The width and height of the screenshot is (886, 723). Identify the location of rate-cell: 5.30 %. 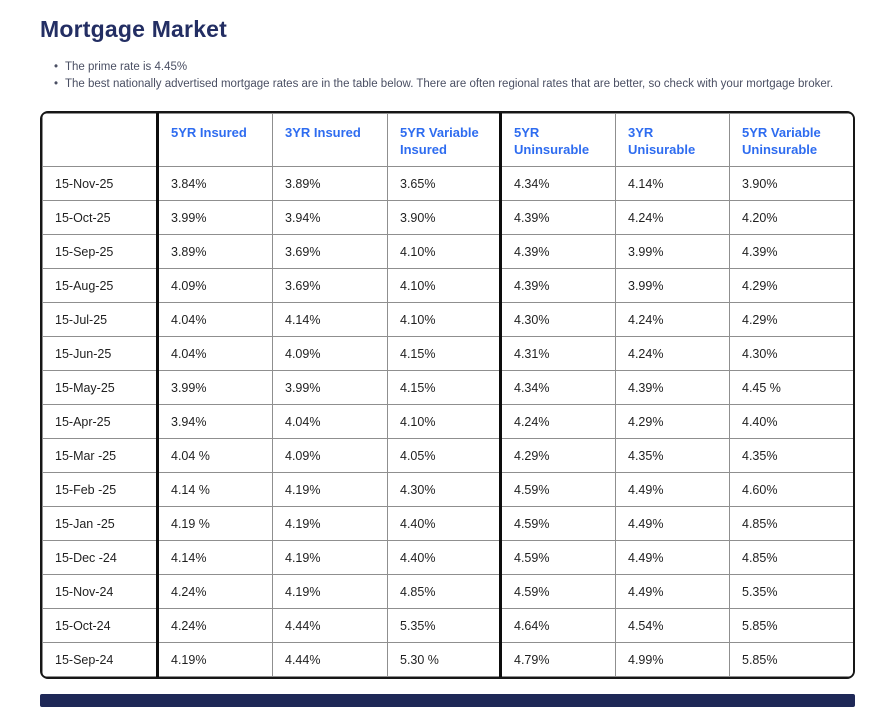
(444, 659).